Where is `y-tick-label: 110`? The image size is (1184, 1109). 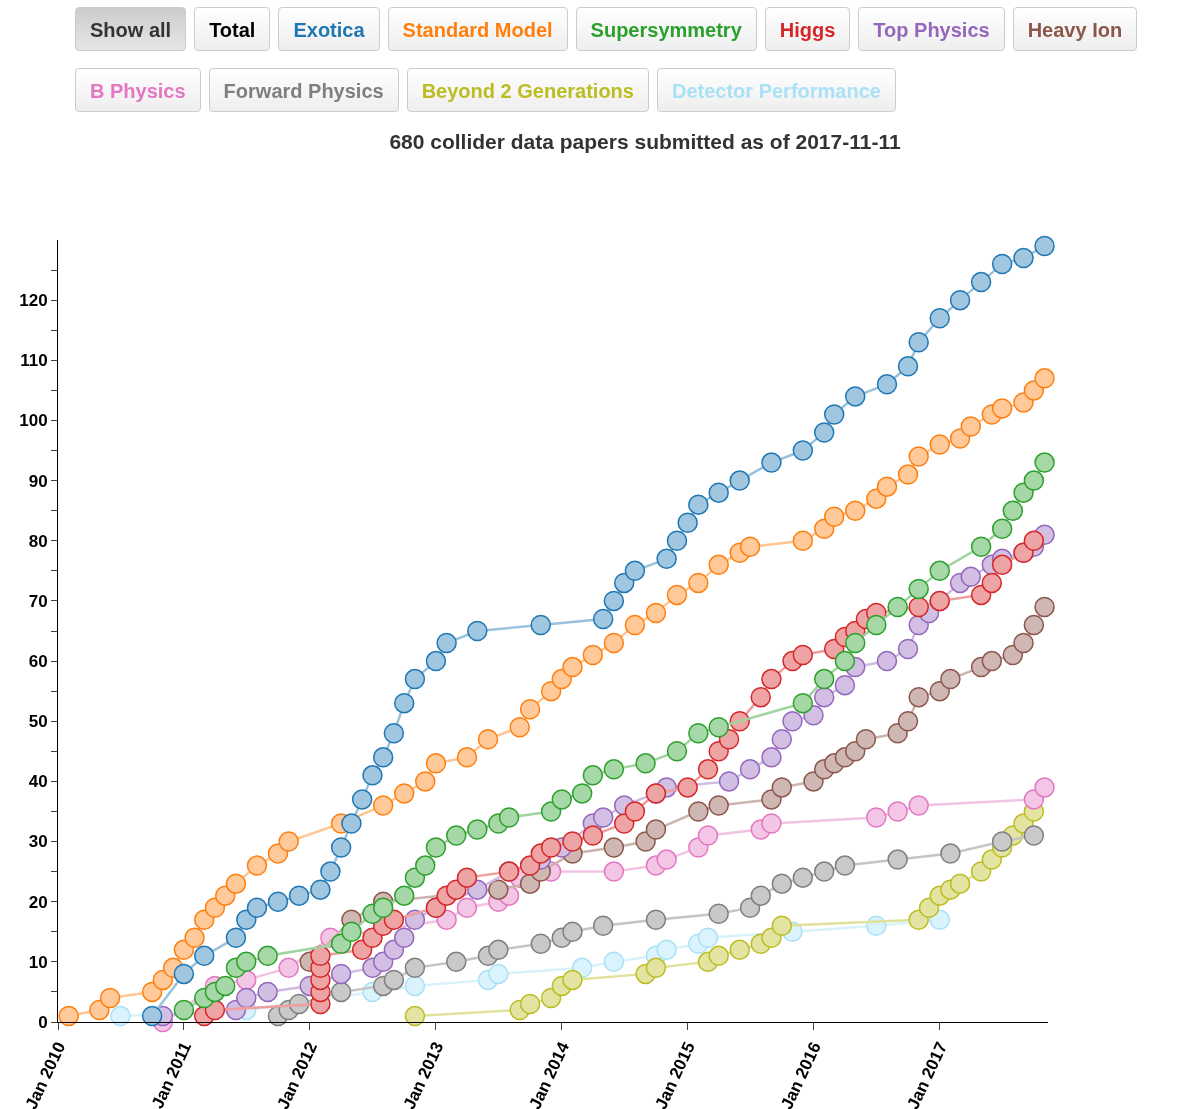
y-tick-label: 110 is located at coordinates (34, 361).